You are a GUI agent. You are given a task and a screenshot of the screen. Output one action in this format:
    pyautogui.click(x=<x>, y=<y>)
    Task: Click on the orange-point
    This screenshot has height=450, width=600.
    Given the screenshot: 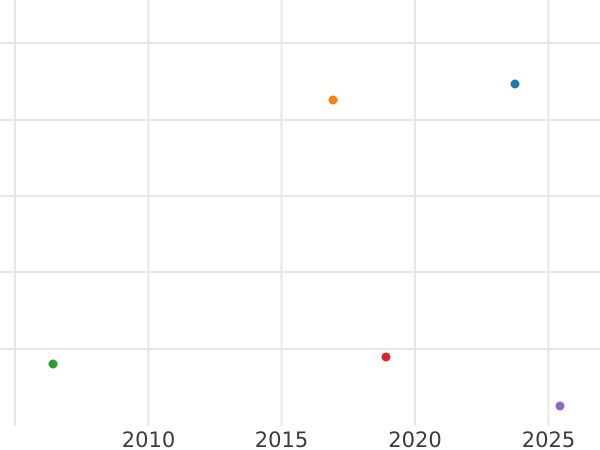 What is the action you would take?
    pyautogui.click(x=333, y=100)
    